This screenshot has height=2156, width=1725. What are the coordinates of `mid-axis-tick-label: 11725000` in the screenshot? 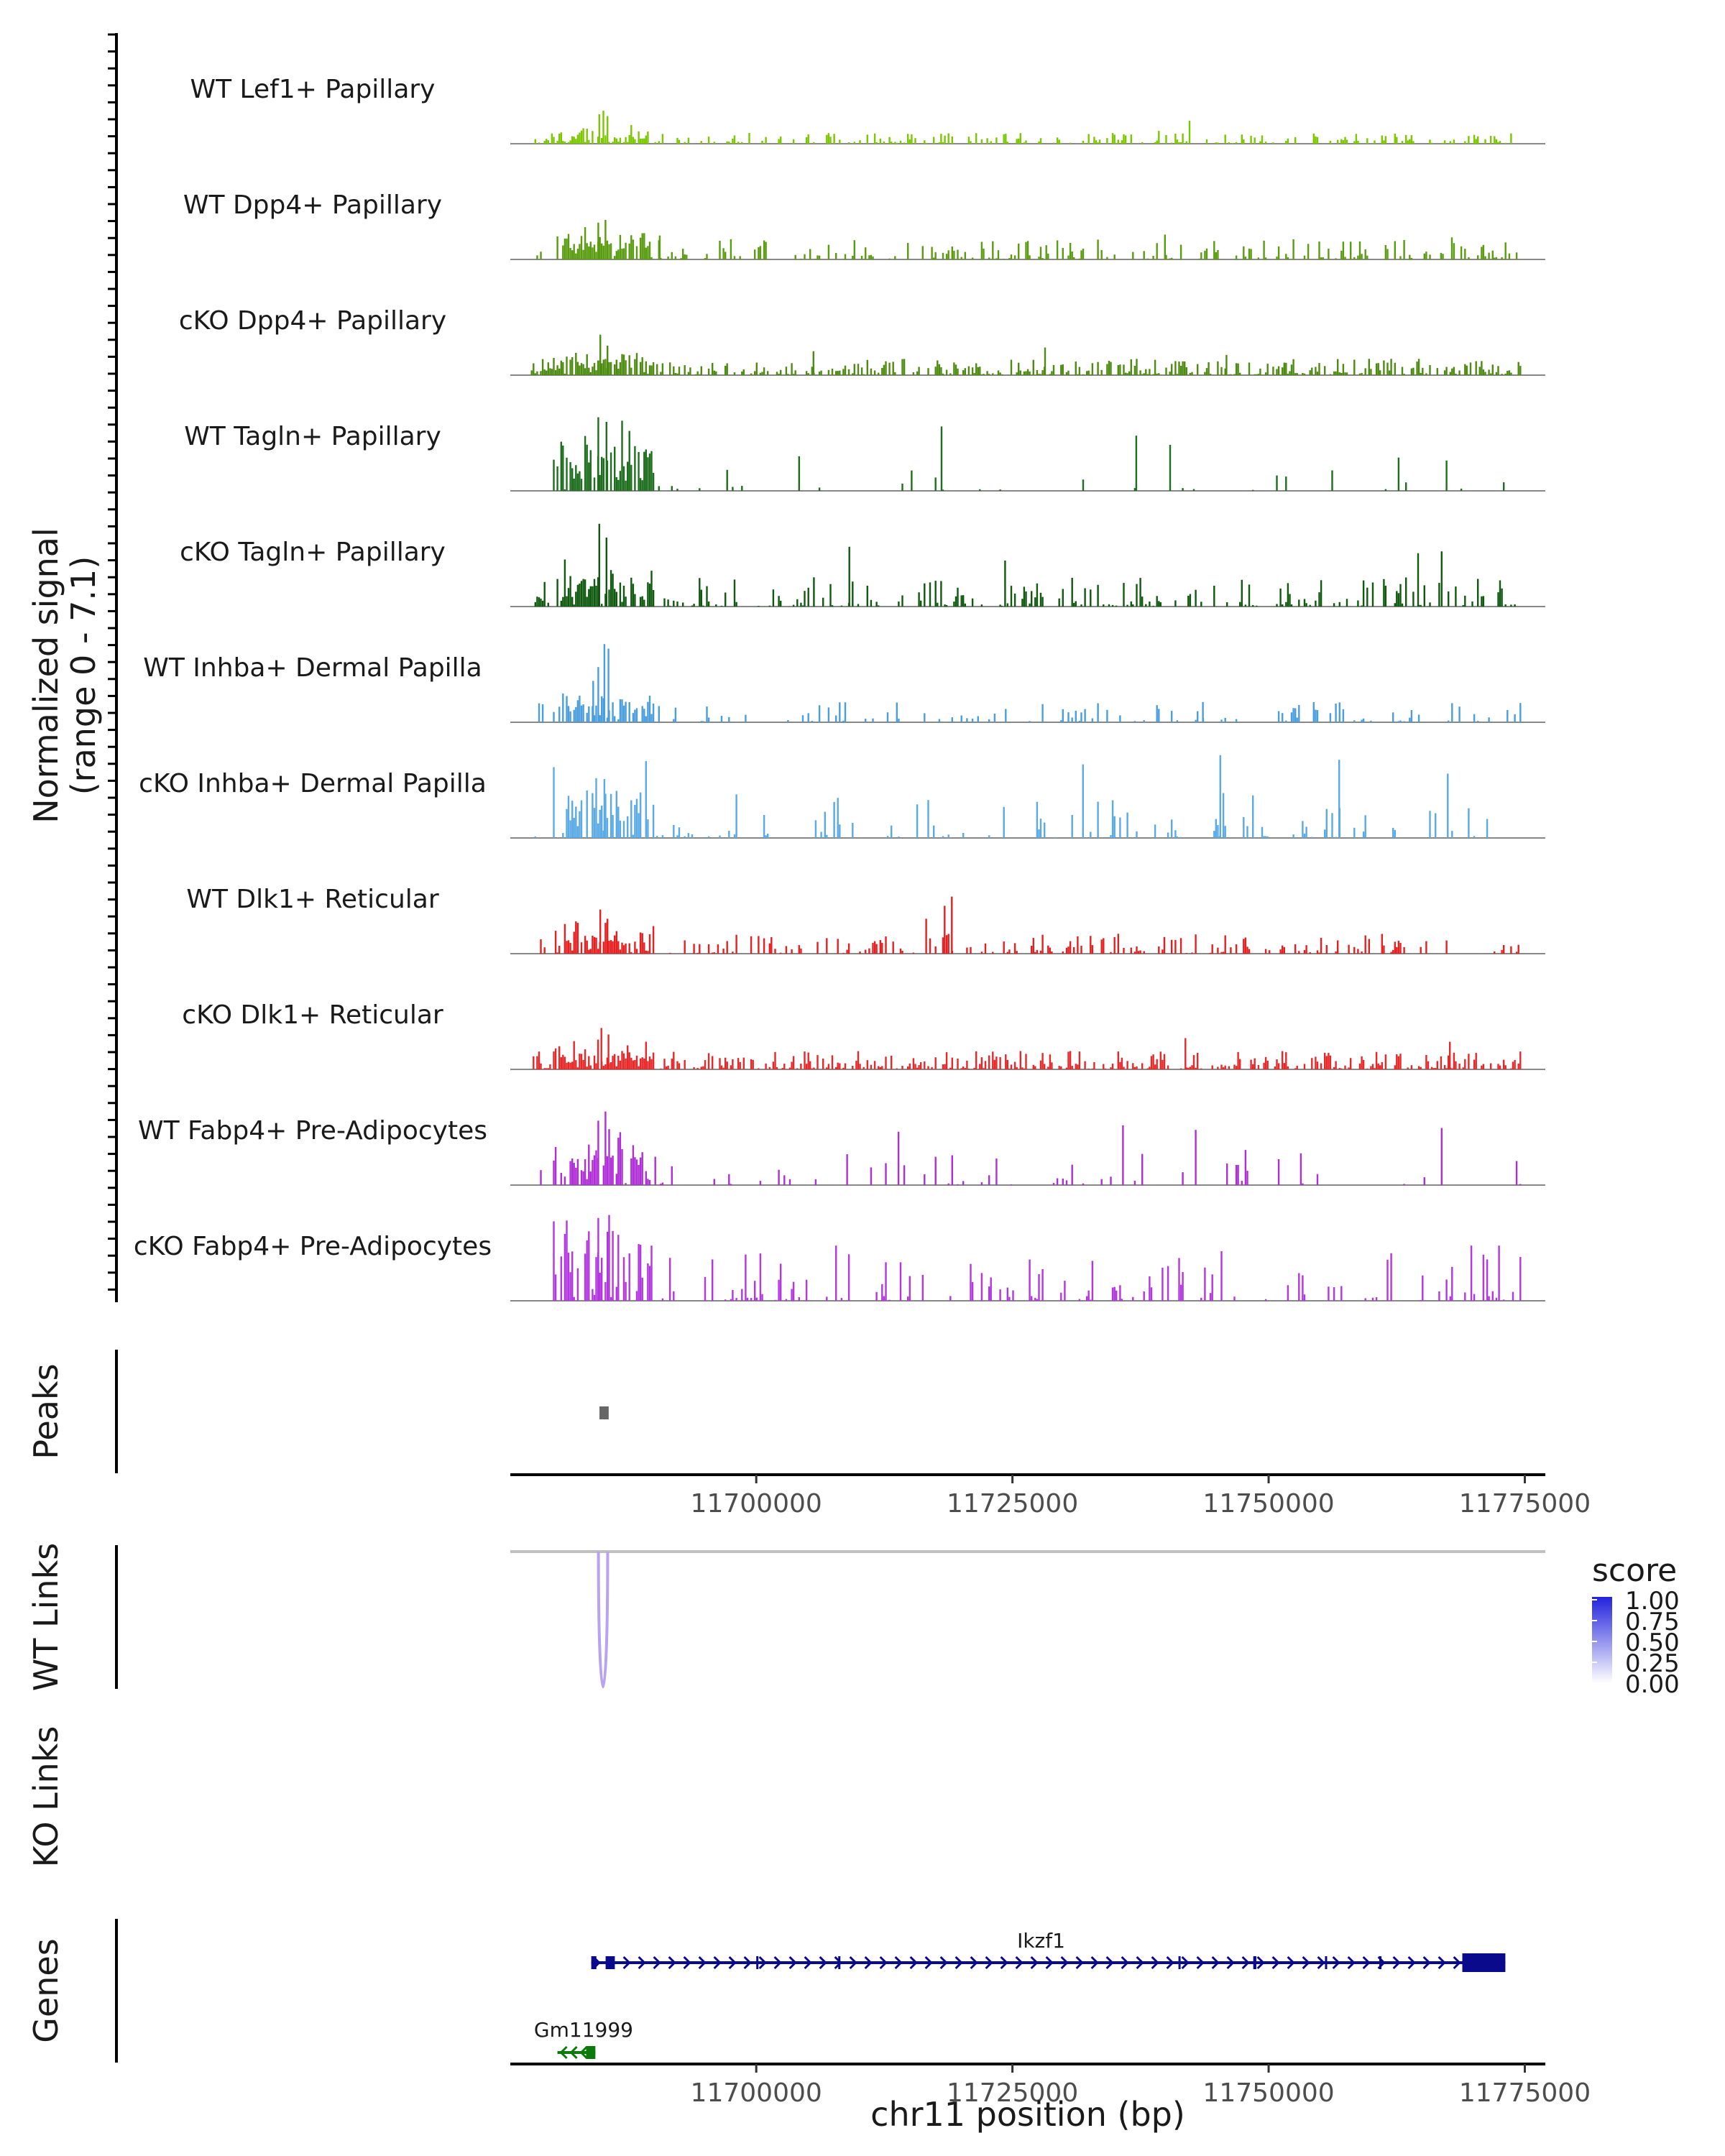 It's located at (1012, 1504).